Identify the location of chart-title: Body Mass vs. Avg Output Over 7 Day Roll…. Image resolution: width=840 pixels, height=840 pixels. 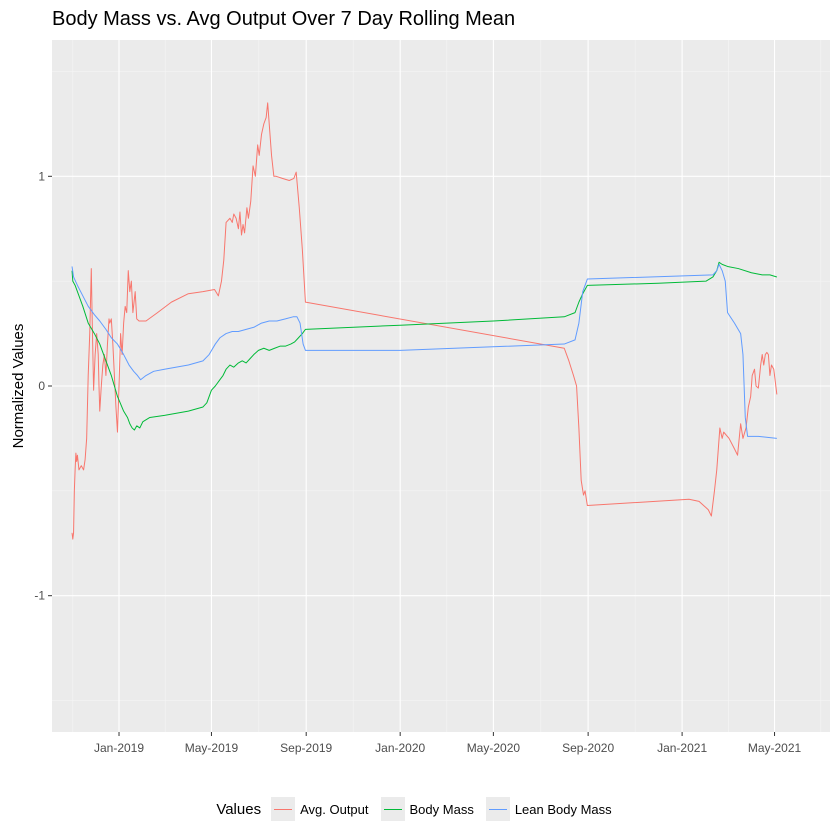
(284, 19).